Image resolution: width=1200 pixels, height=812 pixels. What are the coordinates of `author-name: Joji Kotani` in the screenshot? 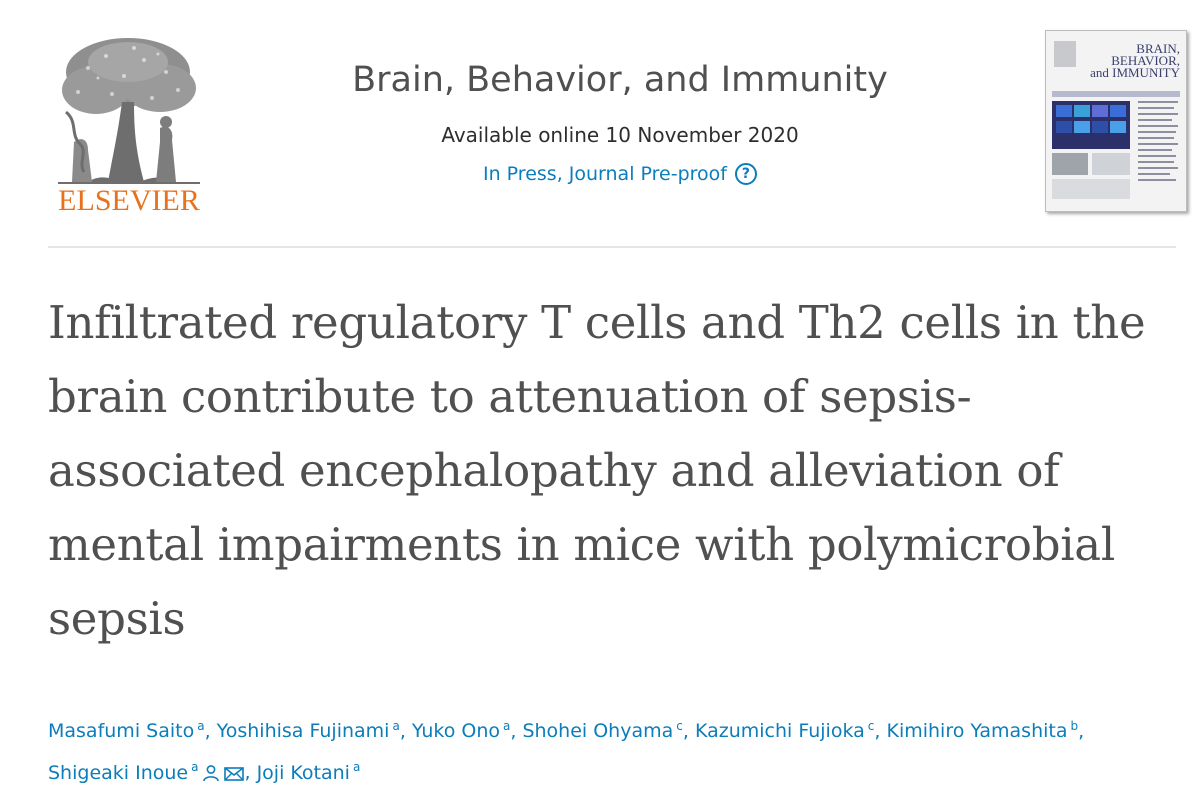 It's located at (303, 772).